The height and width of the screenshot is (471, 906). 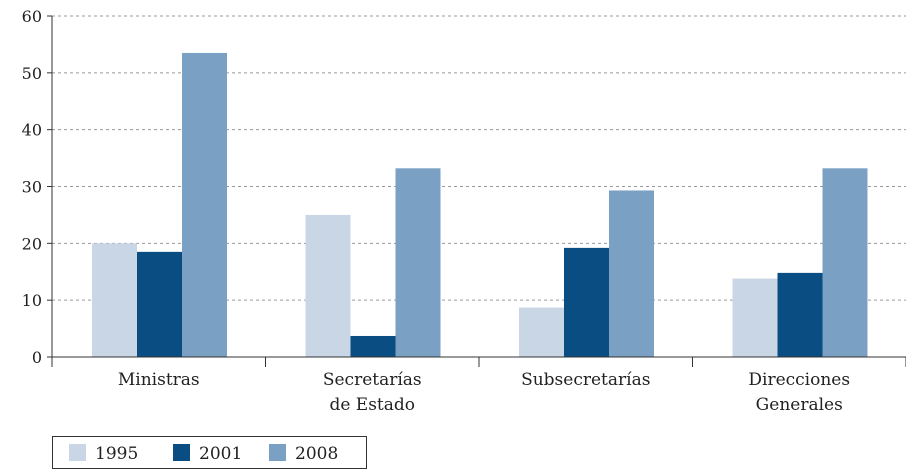 I want to click on category-label: Subsecretarías, so click(x=585, y=380).